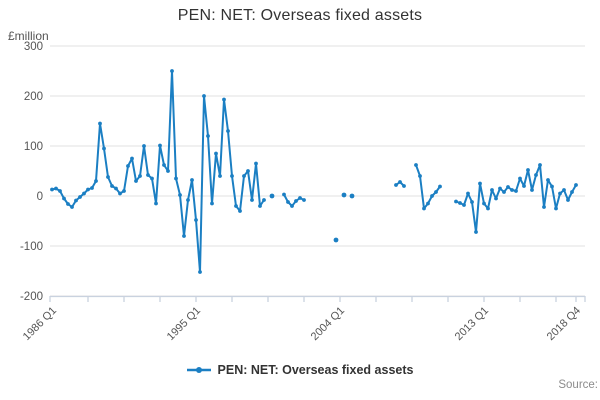 The height and width of the screenshot is (400, 600). What do you see at coordinates (40, 197) in the screenshot?
I see `y-tick-label: 0` at bounding box center [40, 197].